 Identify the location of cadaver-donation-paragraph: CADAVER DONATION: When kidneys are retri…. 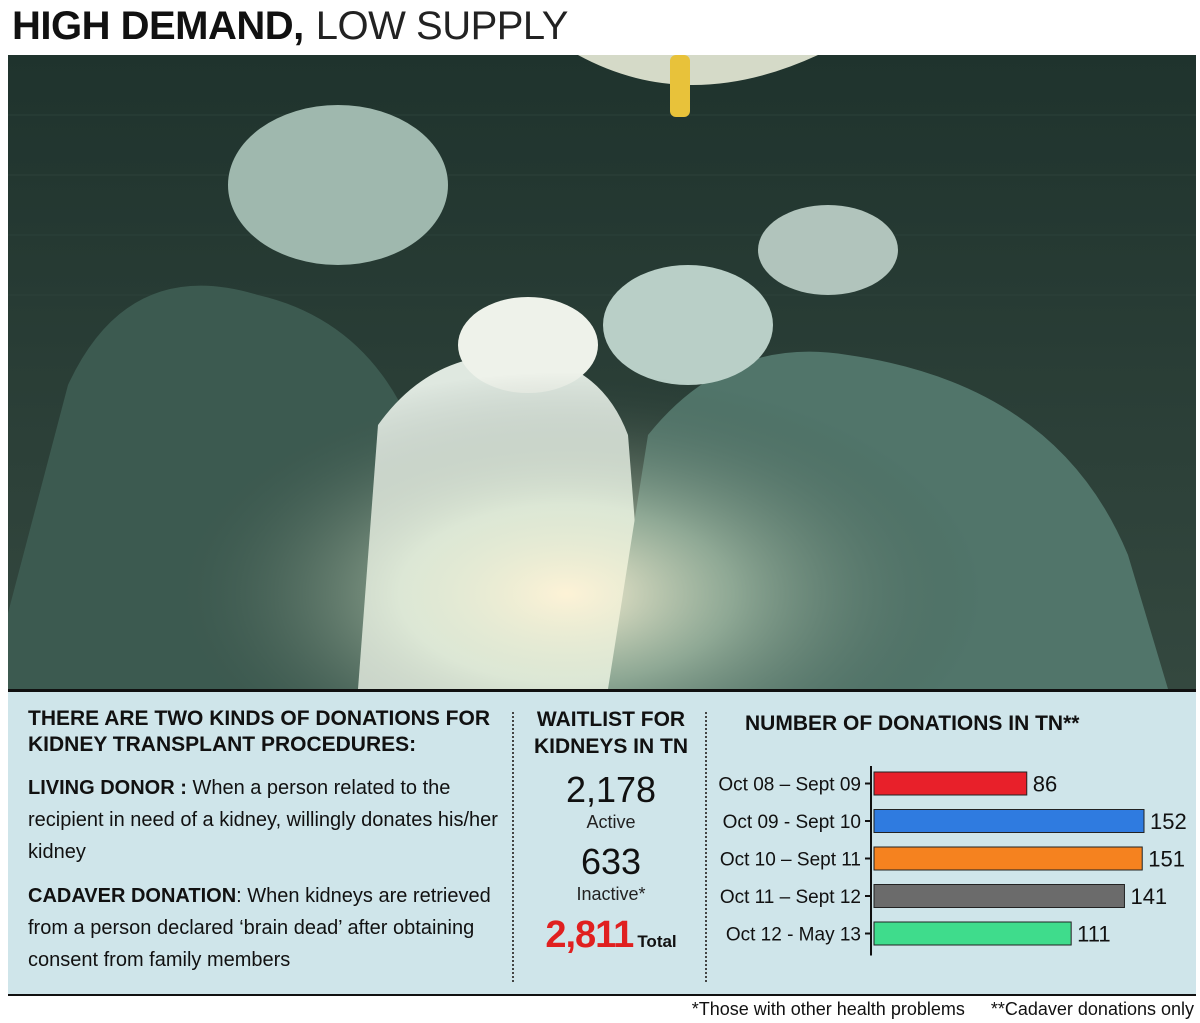
(263, 928).